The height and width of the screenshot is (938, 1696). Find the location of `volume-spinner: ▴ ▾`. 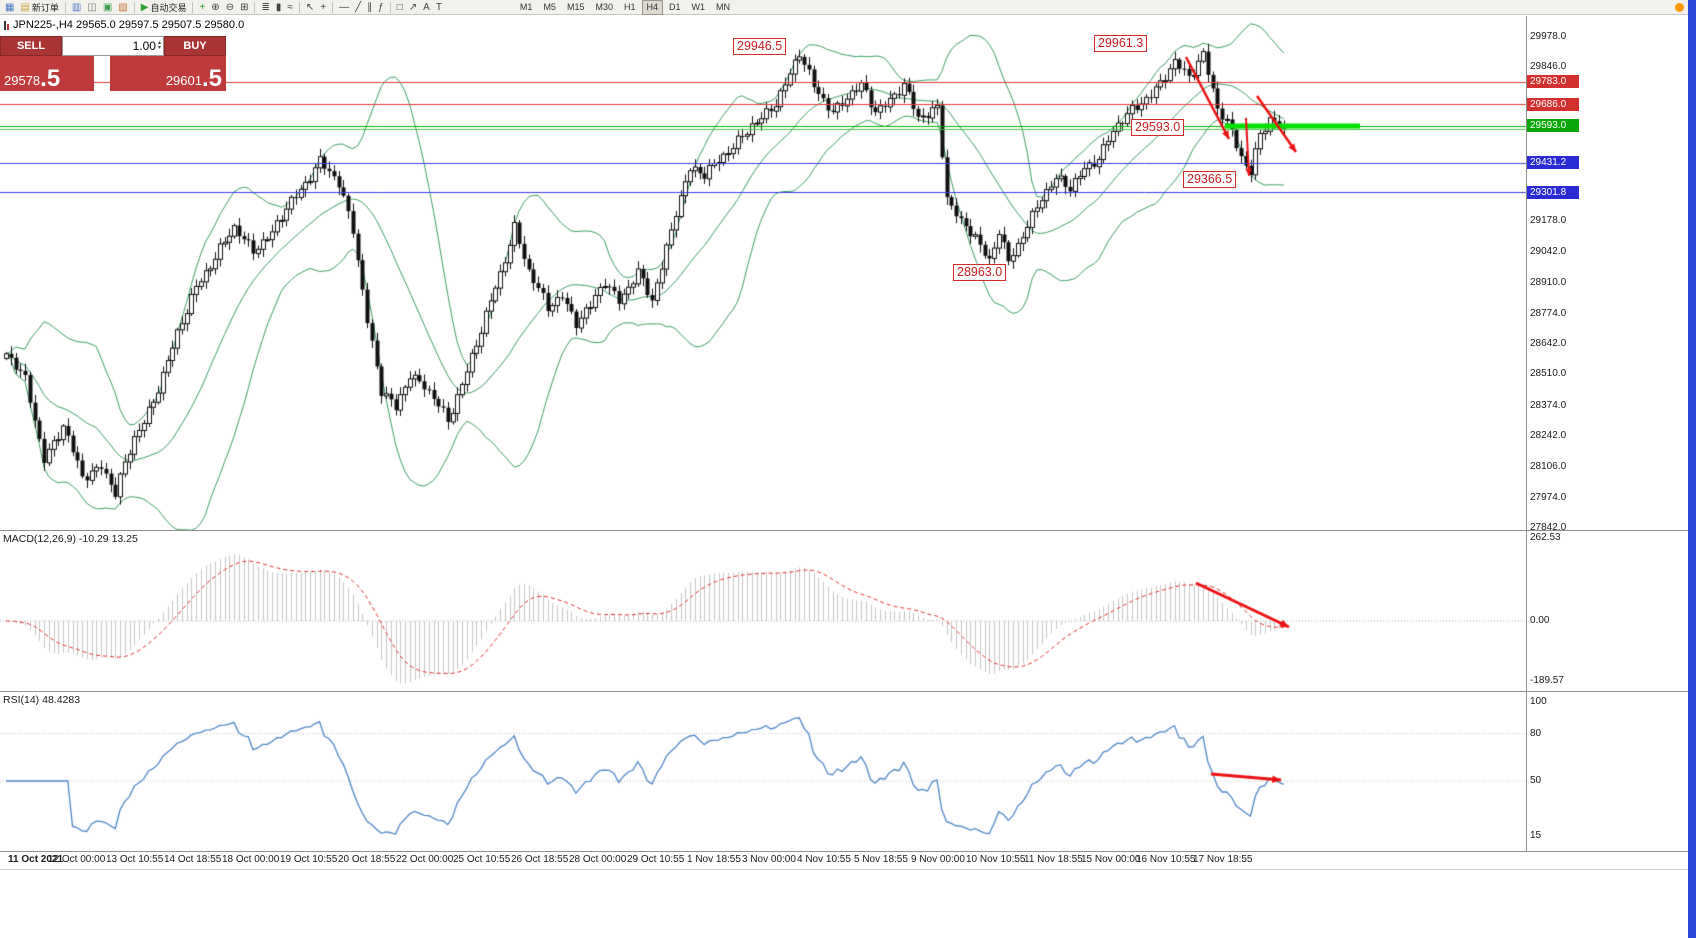

volume-spinner: ▴ ▾ is located at coordinates (159, 45).